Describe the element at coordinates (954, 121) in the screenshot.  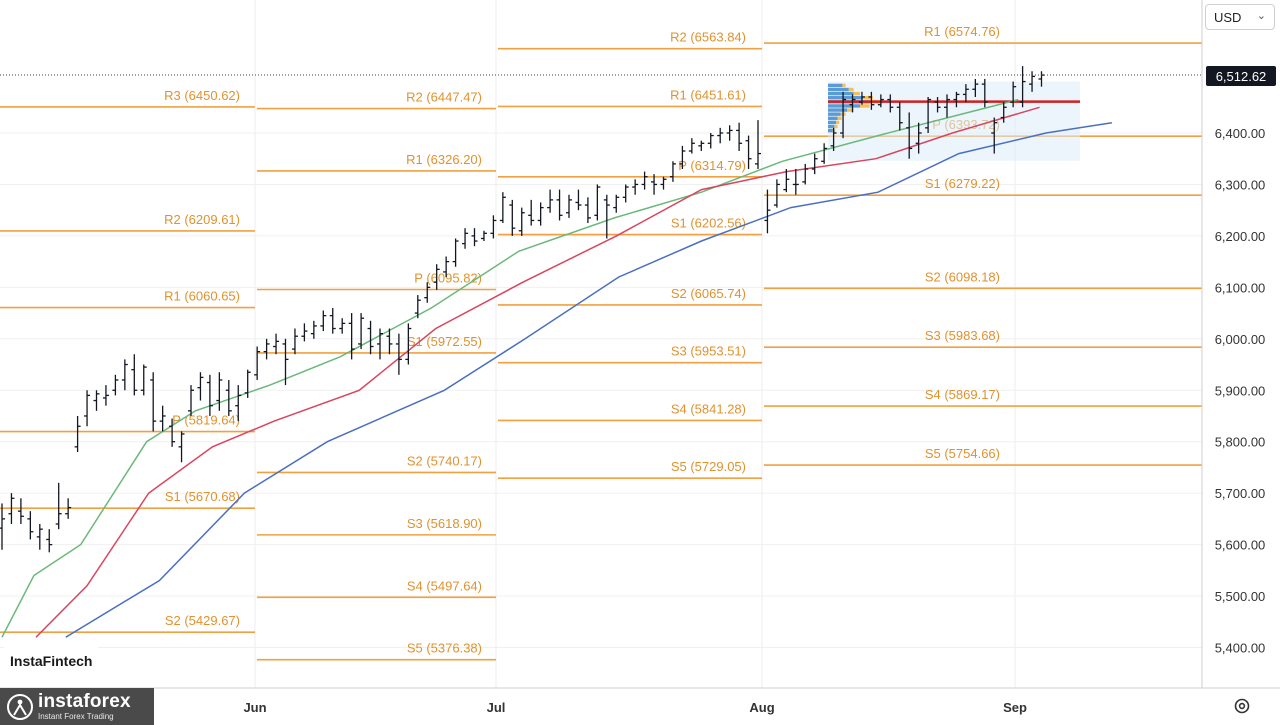
I see `value-area-box` at that location.